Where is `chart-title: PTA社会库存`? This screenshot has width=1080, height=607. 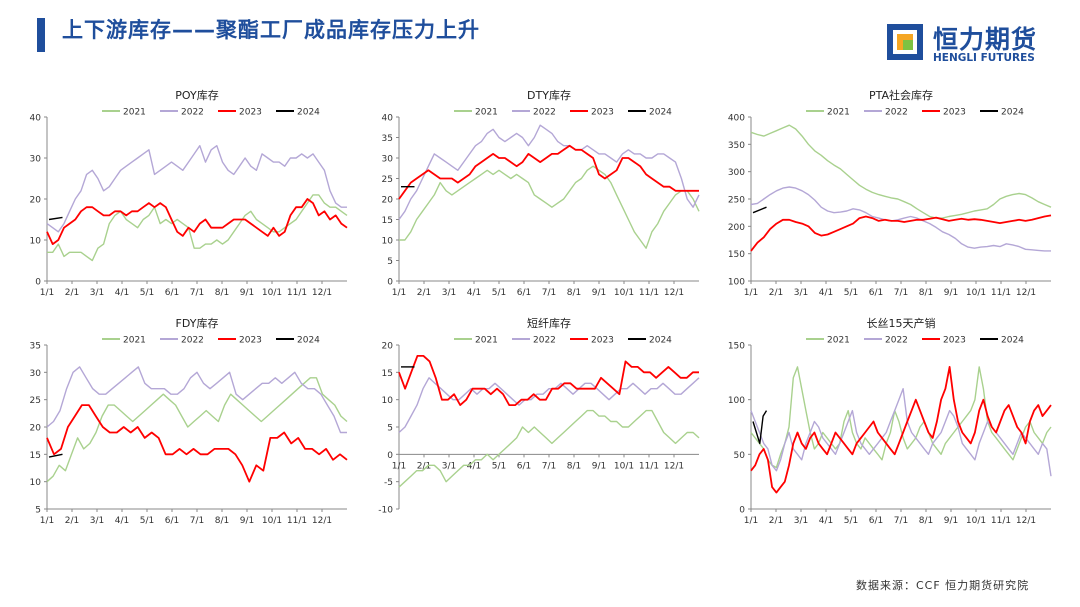
chart-title: PTA社会库存 is located at coordinates (901, 95).